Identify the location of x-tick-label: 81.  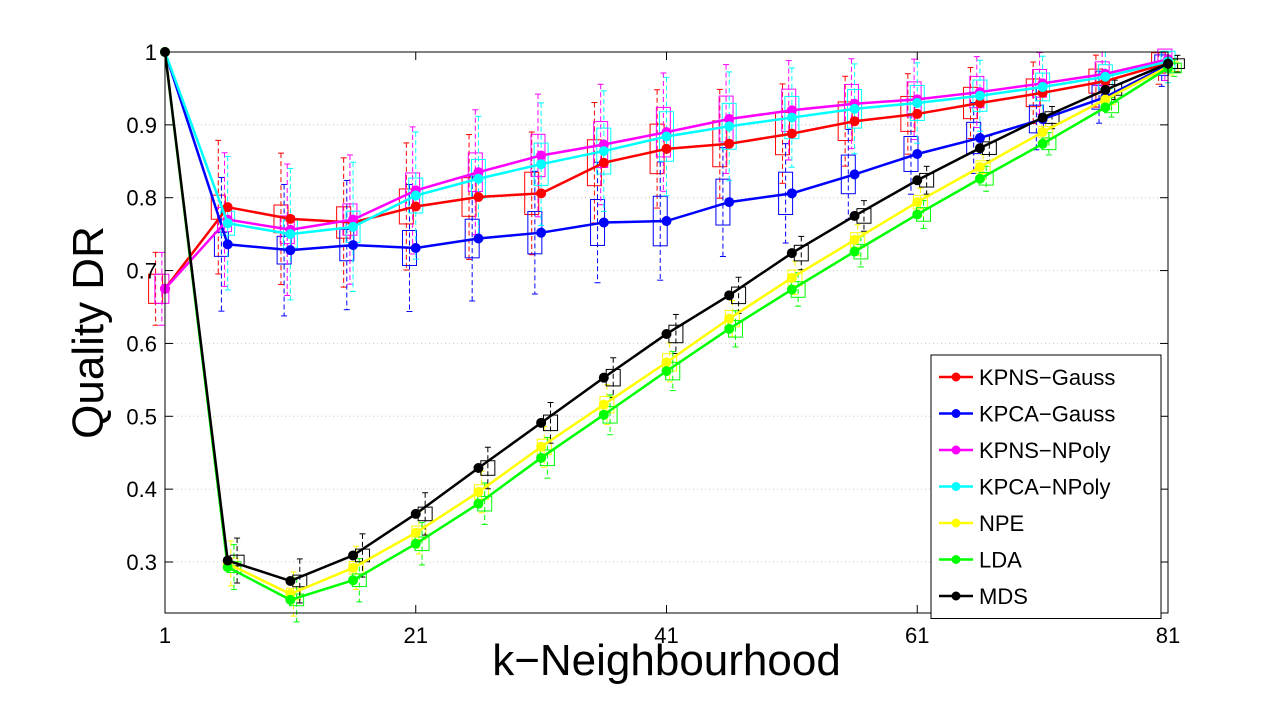
(1168, 635).